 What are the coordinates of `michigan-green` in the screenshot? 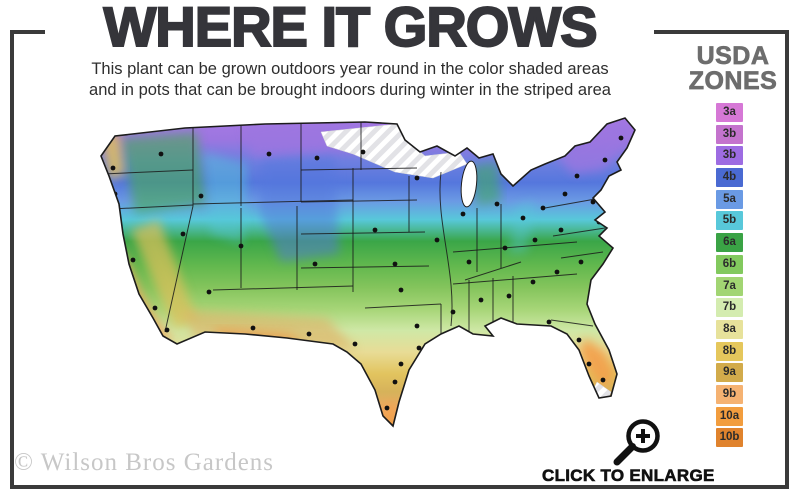 It's located at (486, 184).